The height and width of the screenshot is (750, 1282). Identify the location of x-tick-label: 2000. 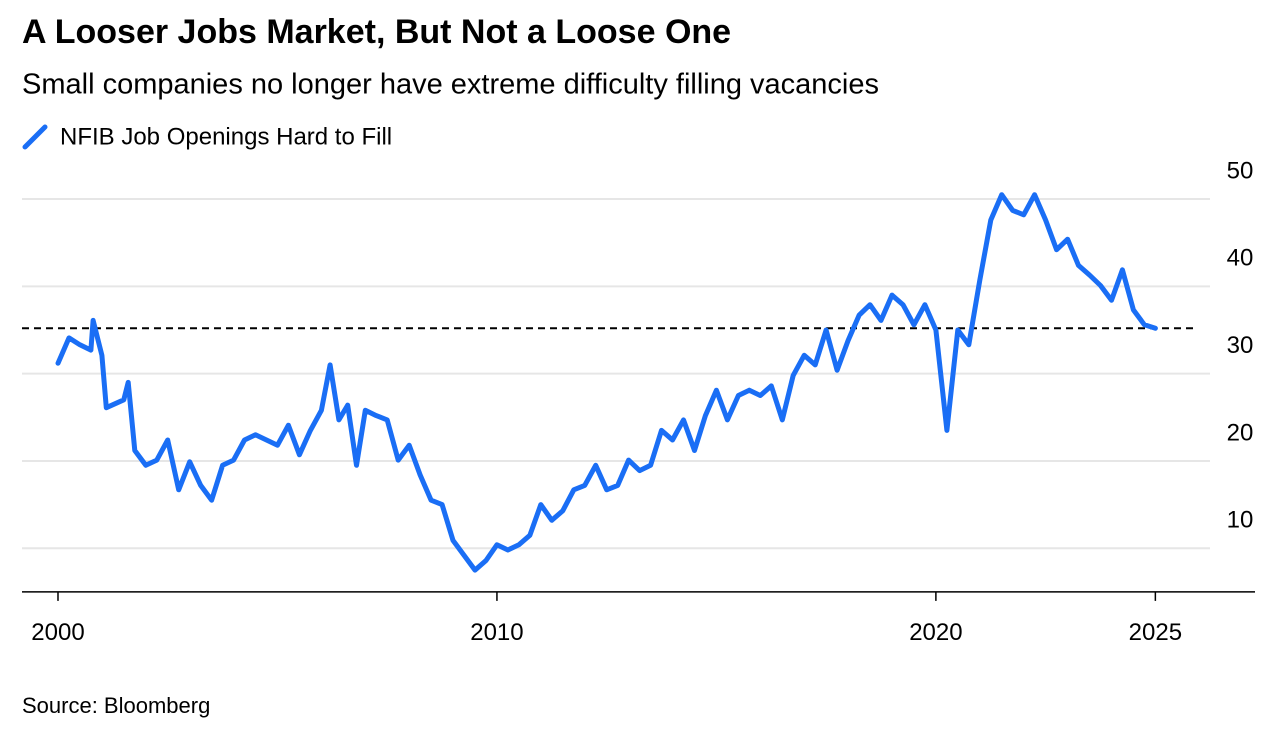
(57, 632).